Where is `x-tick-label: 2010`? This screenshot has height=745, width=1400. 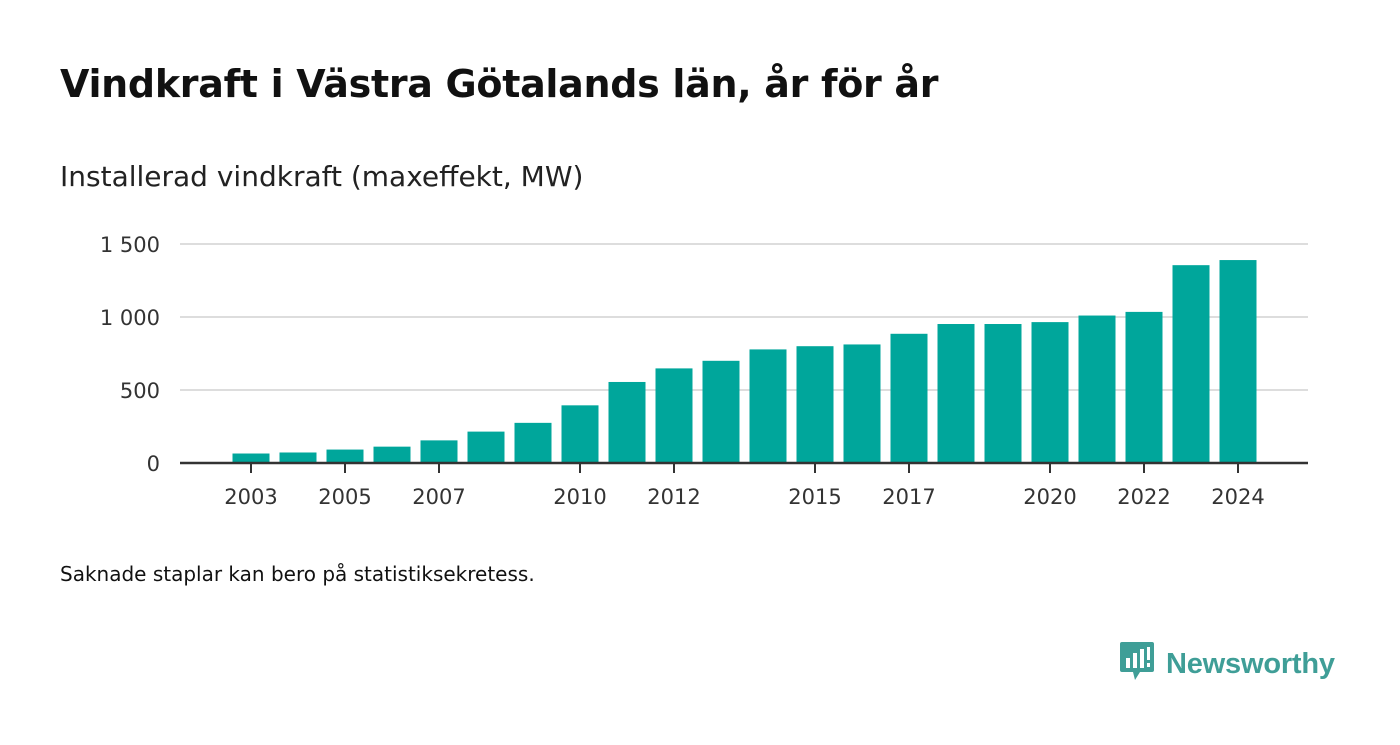 x-tick-label: 2010 is located at coordinates (579, 497).